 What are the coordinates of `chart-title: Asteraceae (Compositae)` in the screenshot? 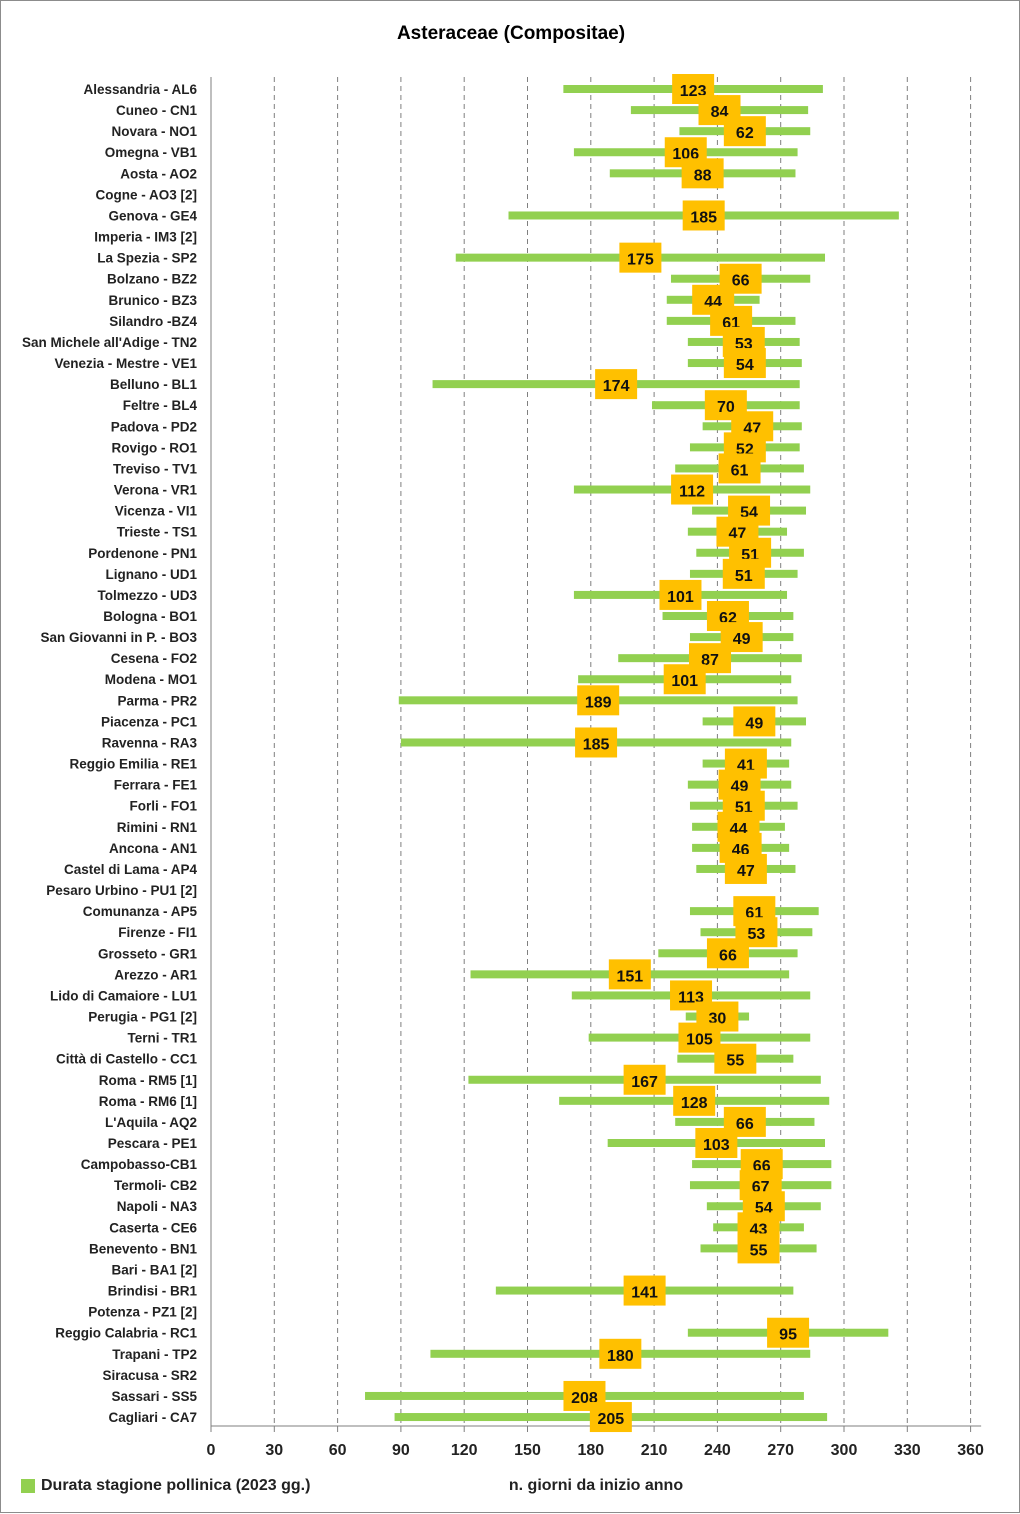 It's located at (511, 33).